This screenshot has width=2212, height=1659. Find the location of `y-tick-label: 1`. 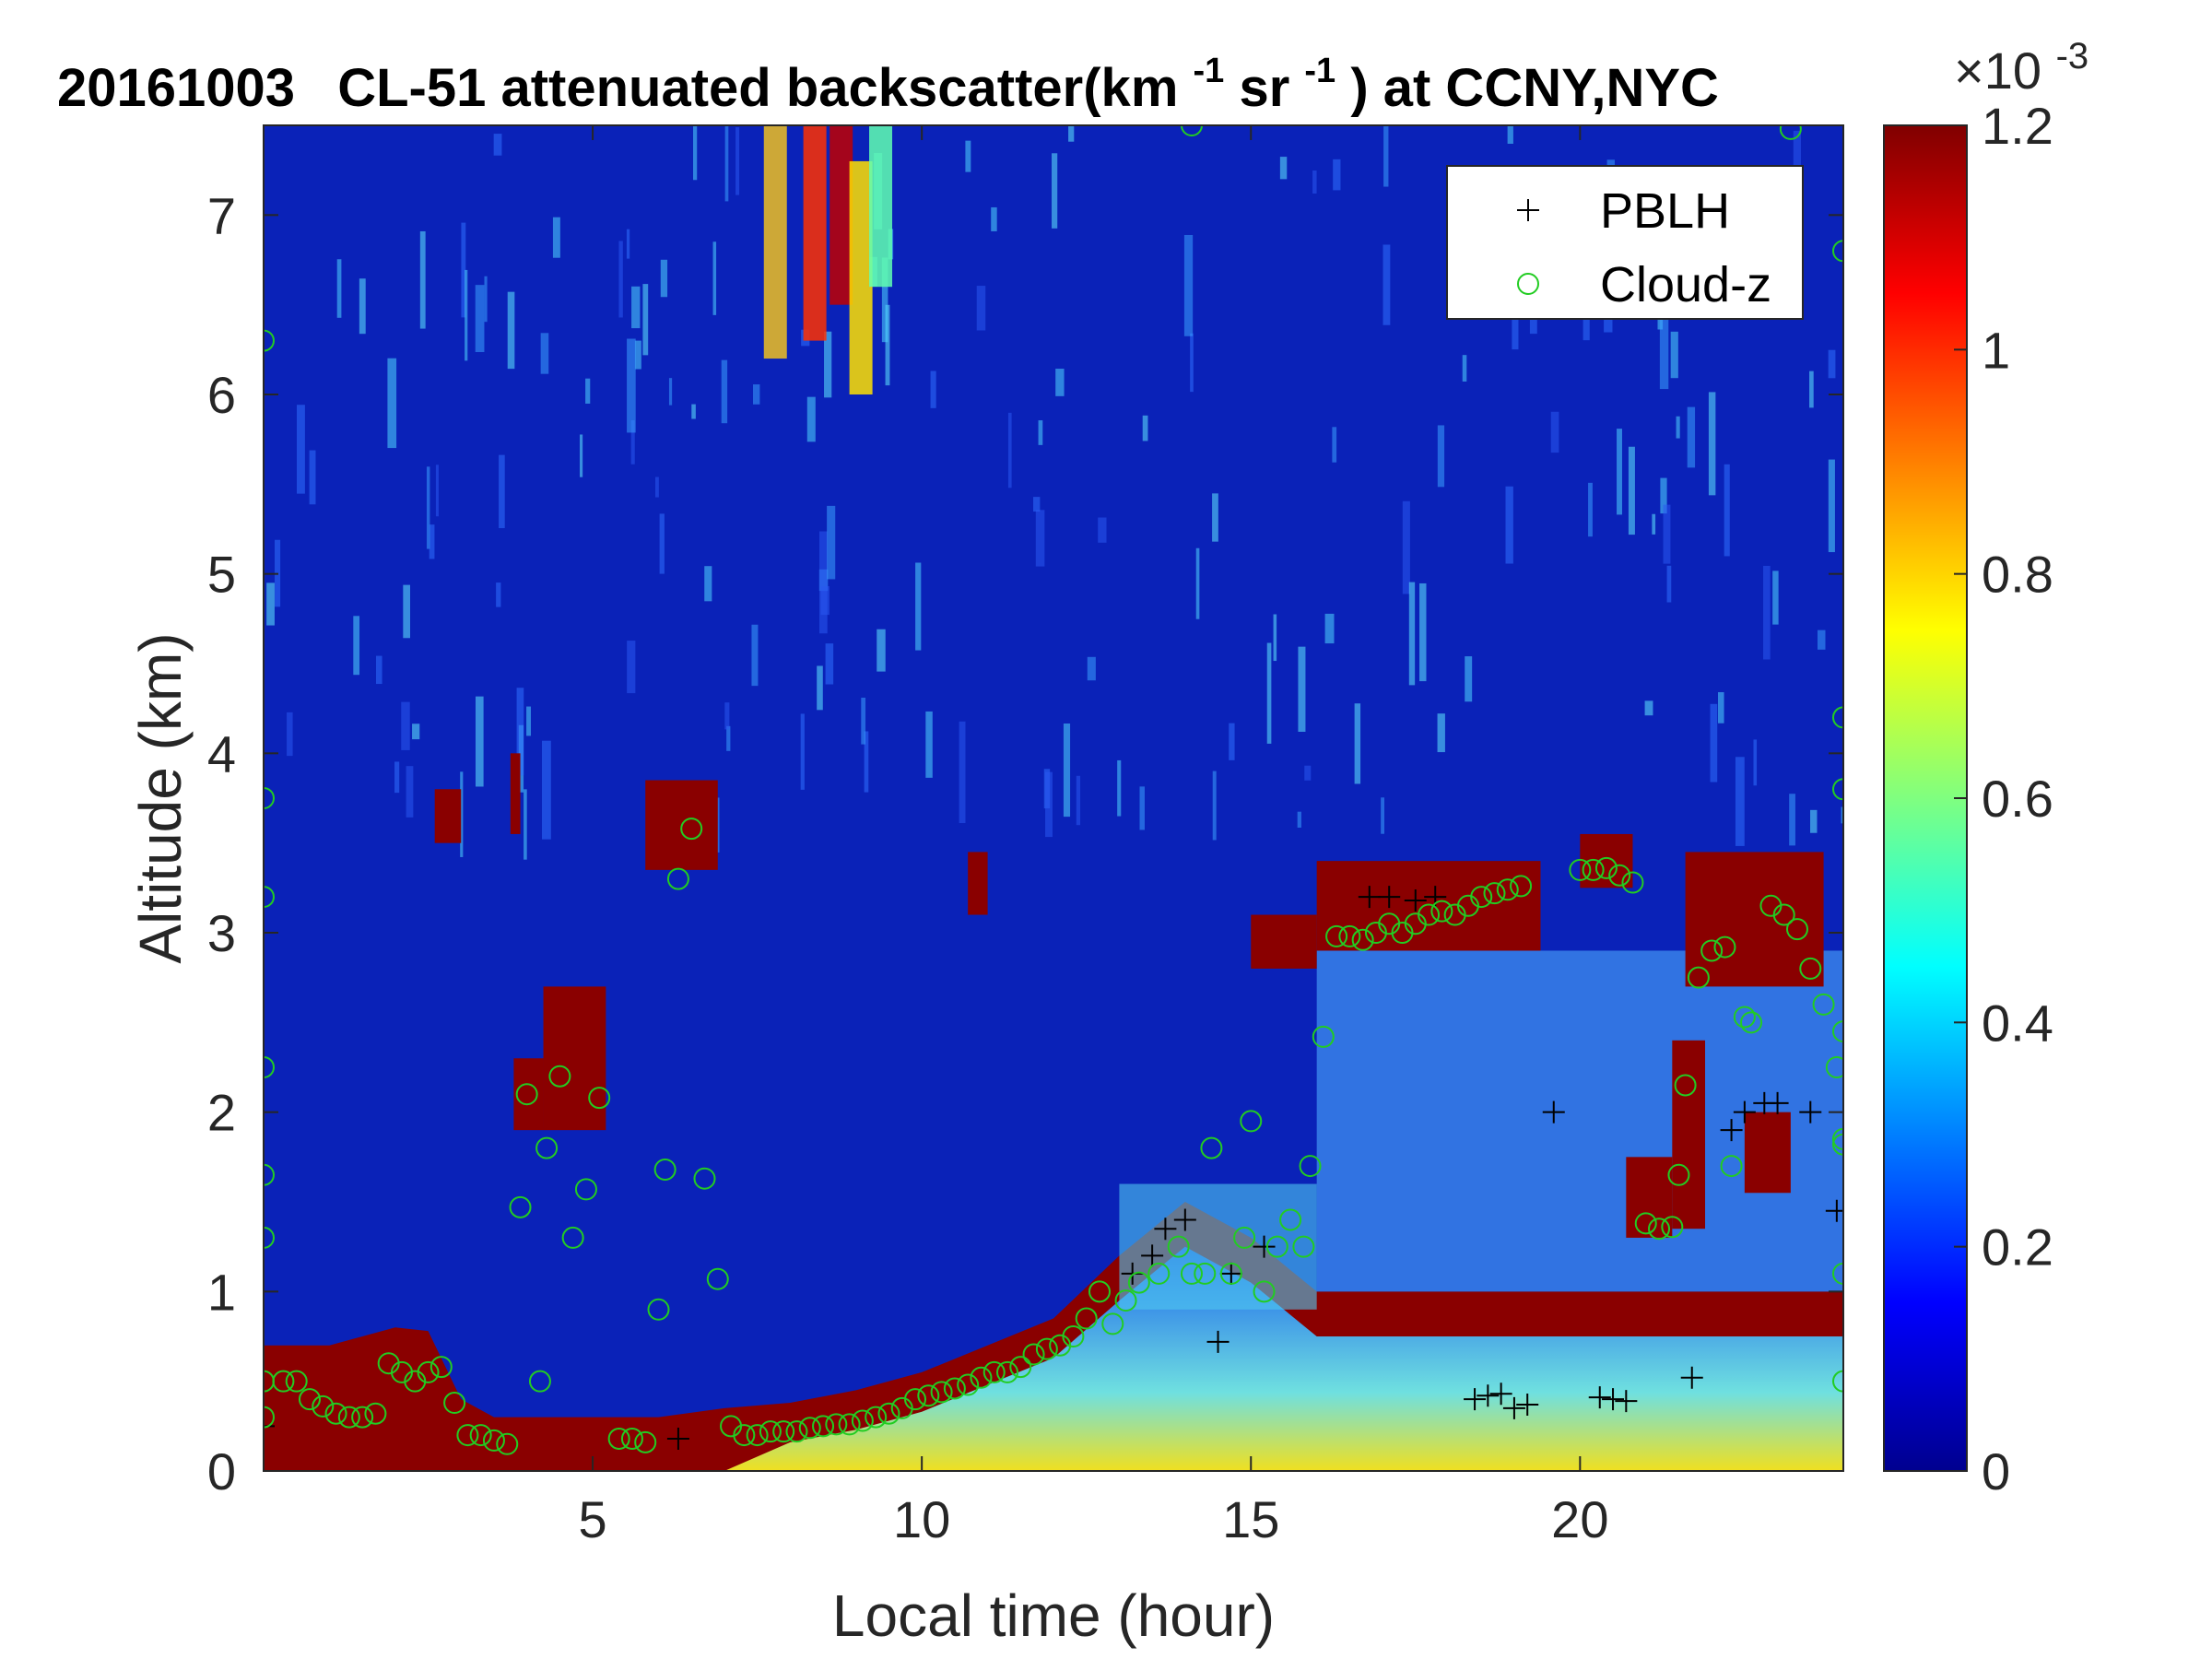

y-tick-label: 1 is located at coordinates (221, 1292).